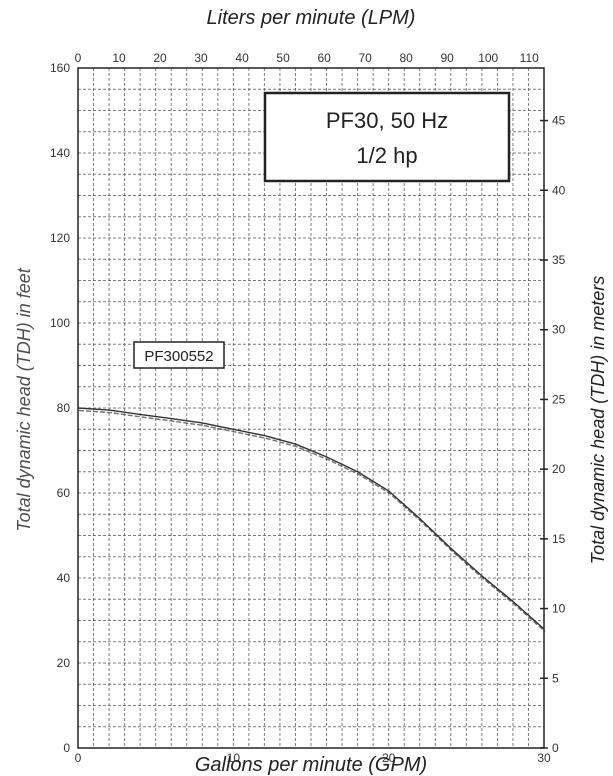 Image resolution: width=613 pixels, height=776 pixels. What do you see at coordinates (201, 58) in the screenshot?
I see `x2-tick-label: 30` at bounding box center [201, 58].